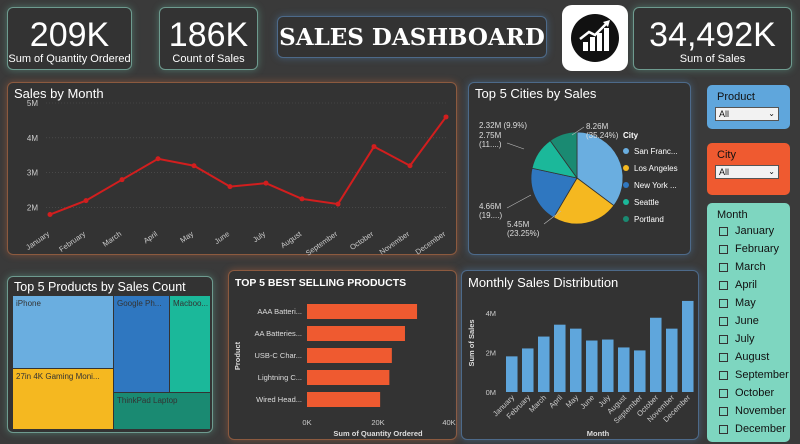 The height and width of the screenshot is (444, 800). Describe the element at coordinates (208, 35) in the screenshot. I see `kpi-count-value: 186K` at that location.